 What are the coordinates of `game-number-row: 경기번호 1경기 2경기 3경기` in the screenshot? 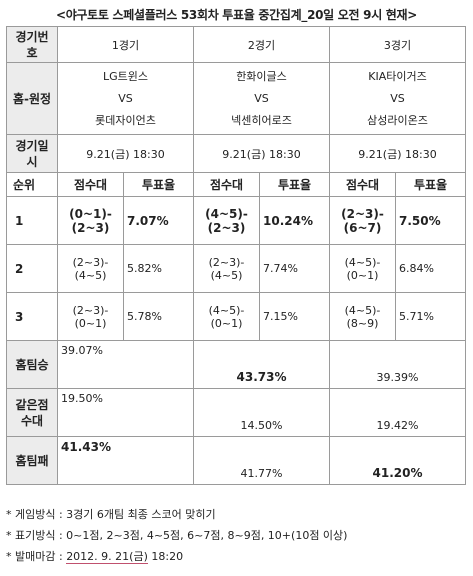 It's located at (236, 44).